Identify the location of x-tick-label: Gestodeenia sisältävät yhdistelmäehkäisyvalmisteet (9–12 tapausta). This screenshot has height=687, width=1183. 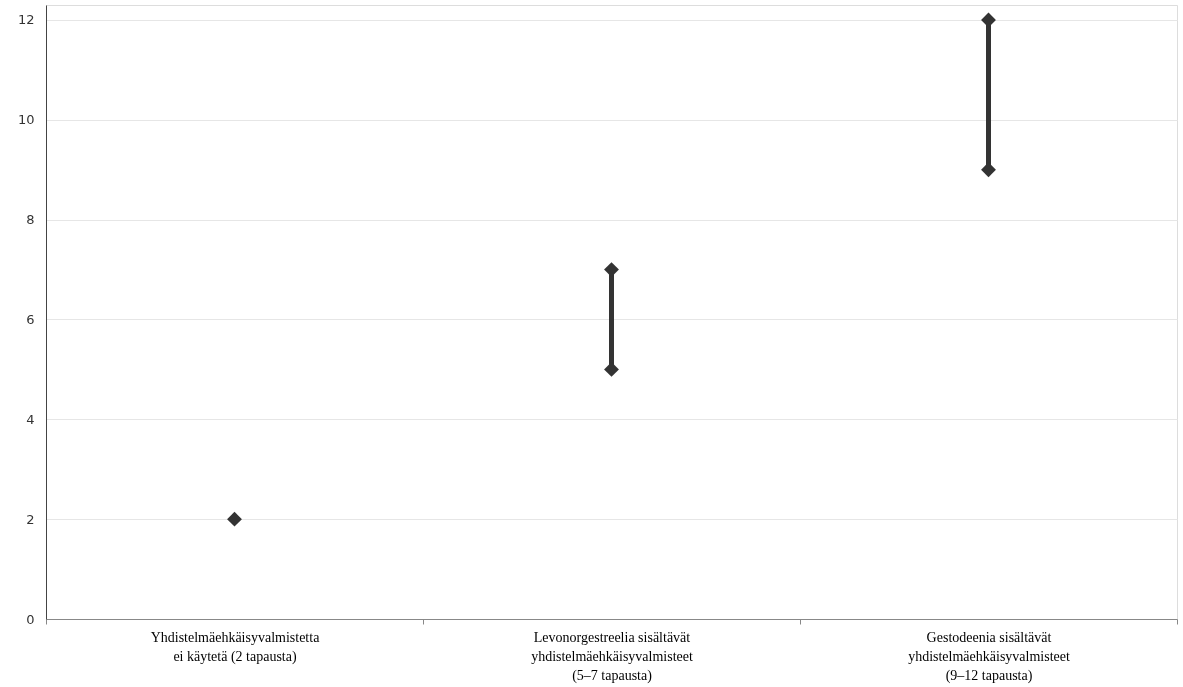
(989, 656).